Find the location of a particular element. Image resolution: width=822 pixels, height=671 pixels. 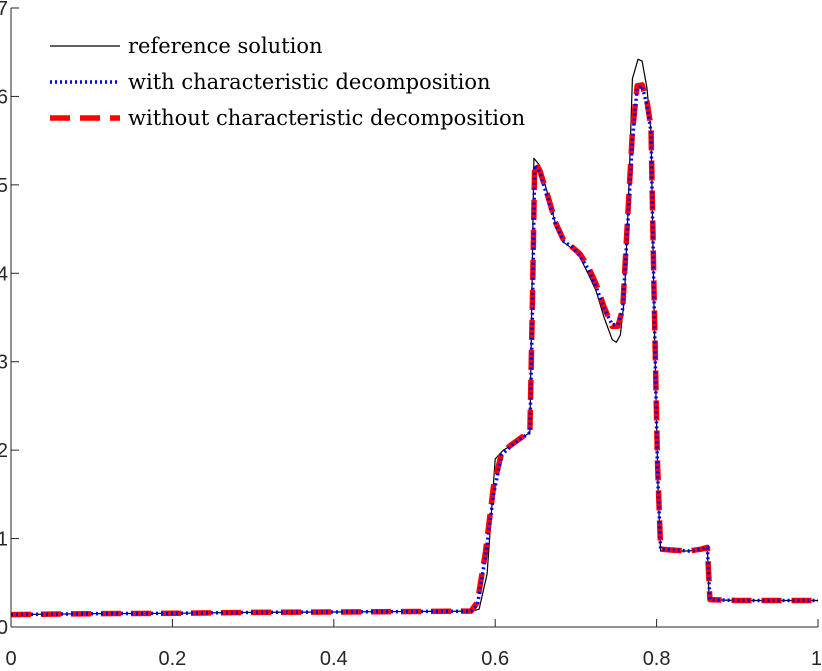

y-tick-label: 0 is located at coordinates (4, 628).